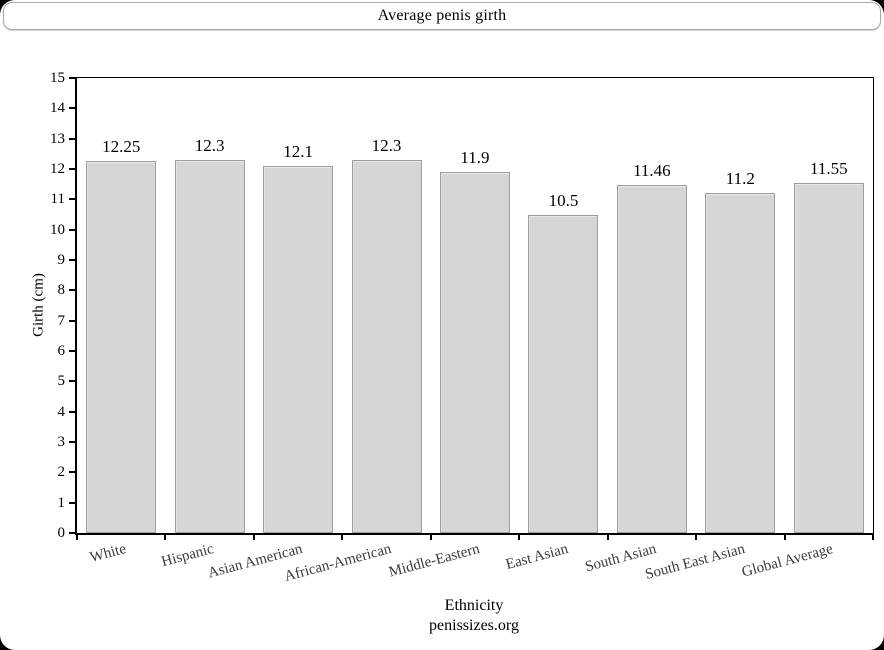 This screenshot has height=650, width=884. I want to click on x-category-label: East Asian, so click(536, 557).